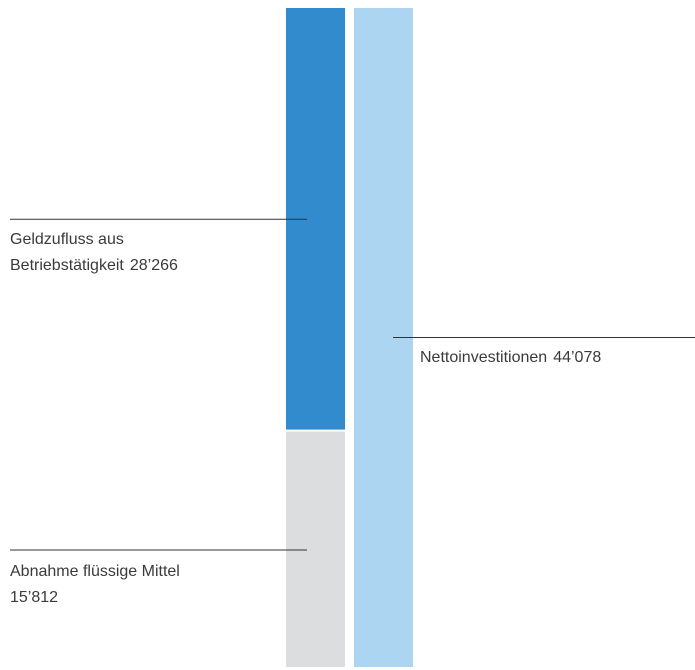  Describe the element at coordinates (315, 549) in the screenshot. I see `bar-abnahme-fluessige-mittel` at that location.